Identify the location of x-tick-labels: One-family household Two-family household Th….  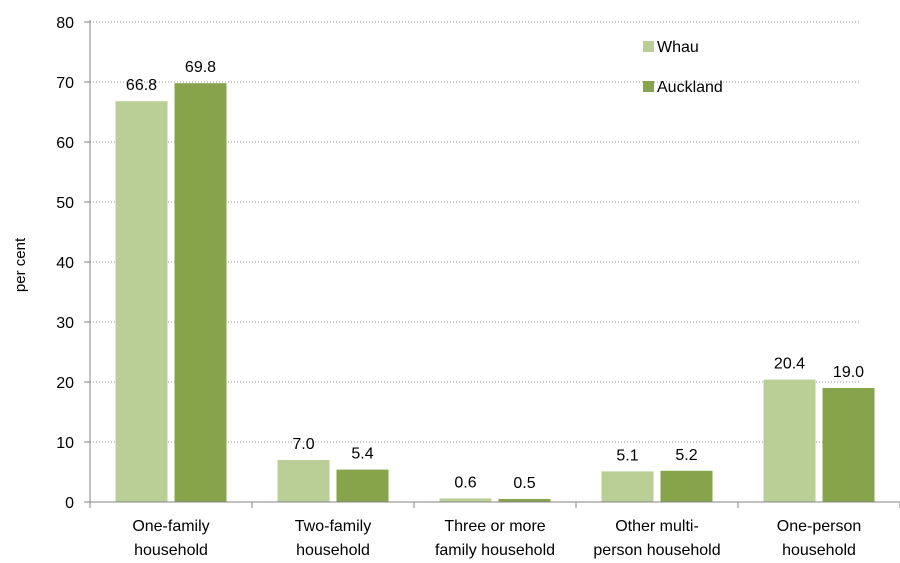
(496, 538).